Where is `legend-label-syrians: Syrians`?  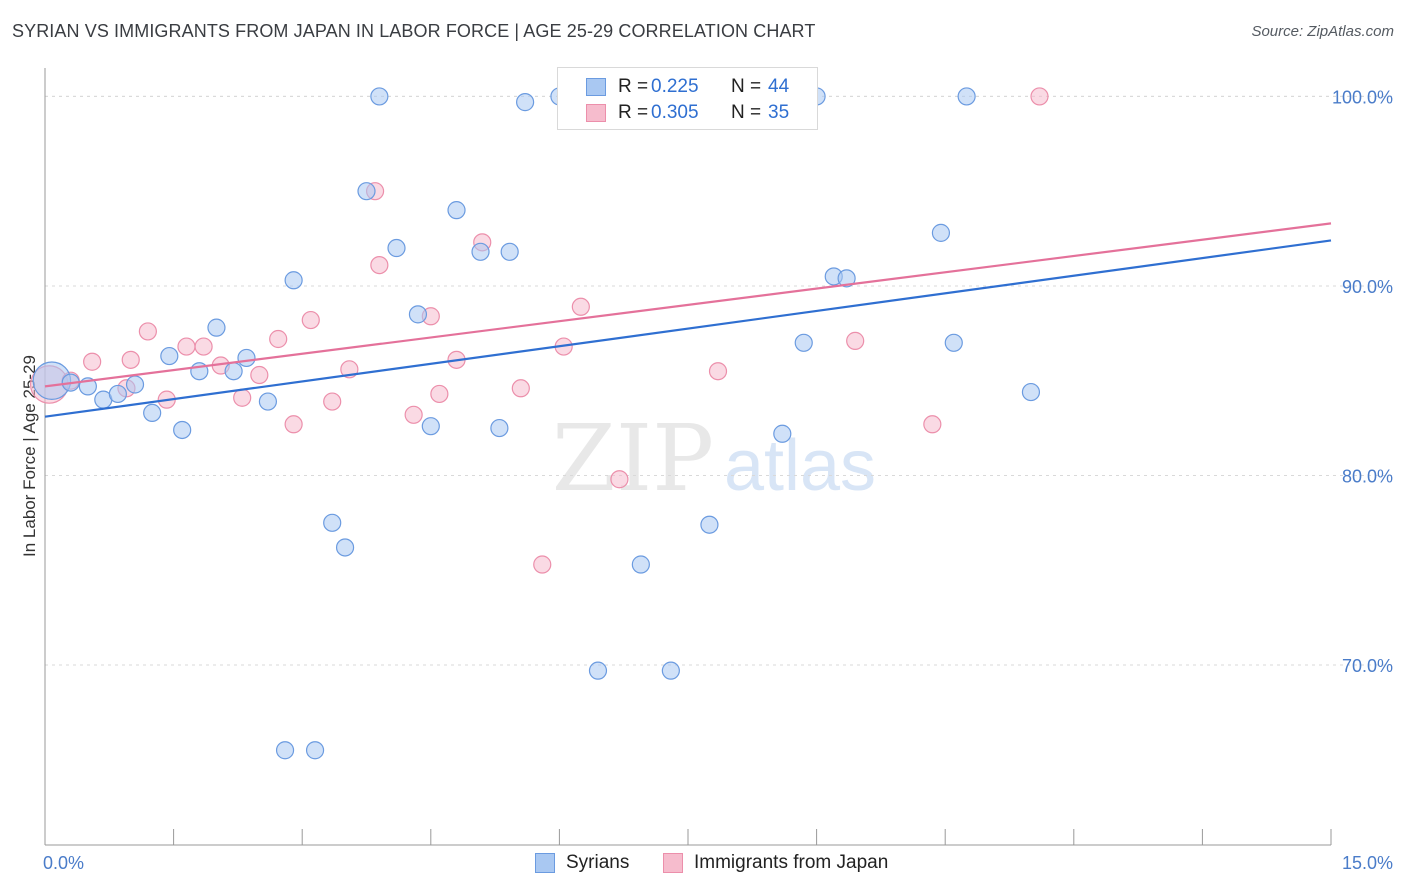 legend-label-syrians: Syrians is located at coordinates (598, 862).